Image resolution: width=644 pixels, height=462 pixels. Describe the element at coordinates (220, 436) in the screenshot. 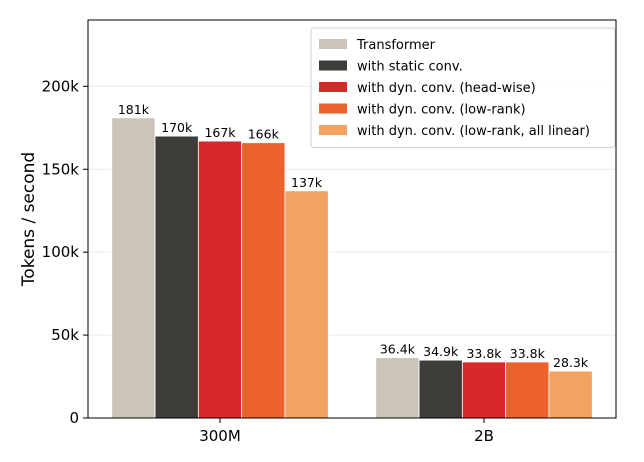

I see `x-tick-label: 300M` at that location.